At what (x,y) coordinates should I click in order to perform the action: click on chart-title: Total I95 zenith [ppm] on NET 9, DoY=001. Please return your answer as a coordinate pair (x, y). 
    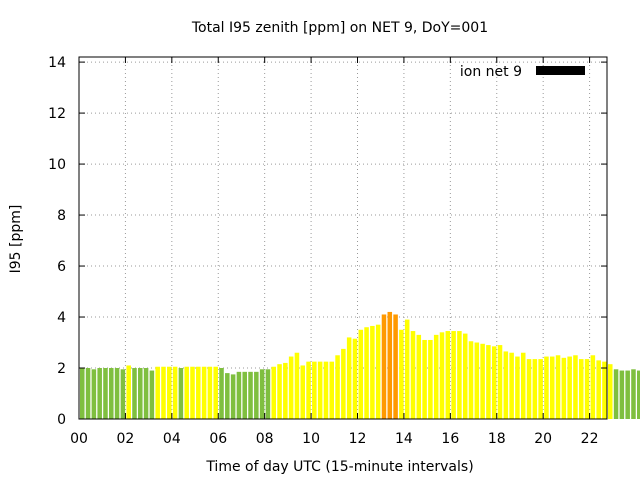
    Looking at the image, I should click on (339, 28).